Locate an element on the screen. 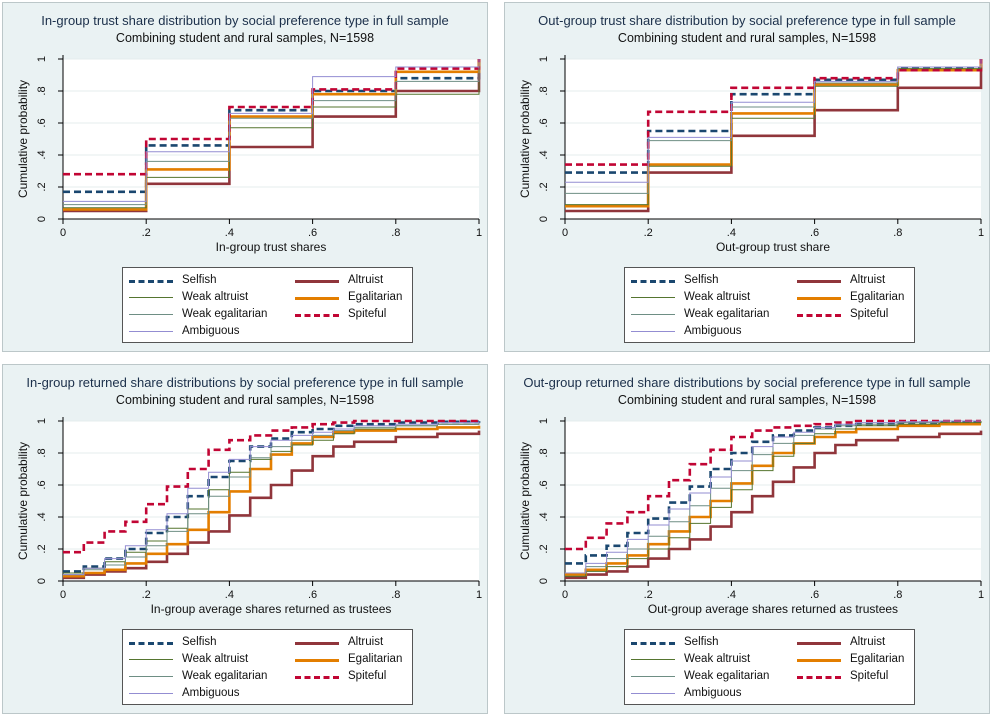 The image size is (992, 718). legend-label: Spiteful is located at coordinates (869, 314).